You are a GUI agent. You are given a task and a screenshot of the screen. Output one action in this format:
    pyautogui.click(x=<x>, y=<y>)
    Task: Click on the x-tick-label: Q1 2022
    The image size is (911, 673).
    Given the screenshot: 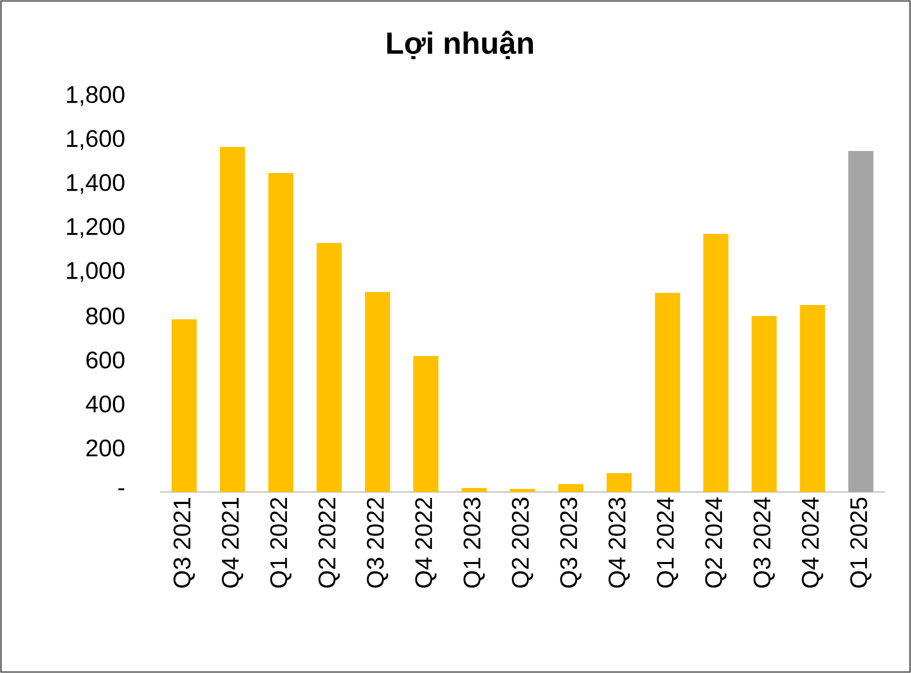 What is the action you would take?
    pyautogui.click(x=281, y=543)
    